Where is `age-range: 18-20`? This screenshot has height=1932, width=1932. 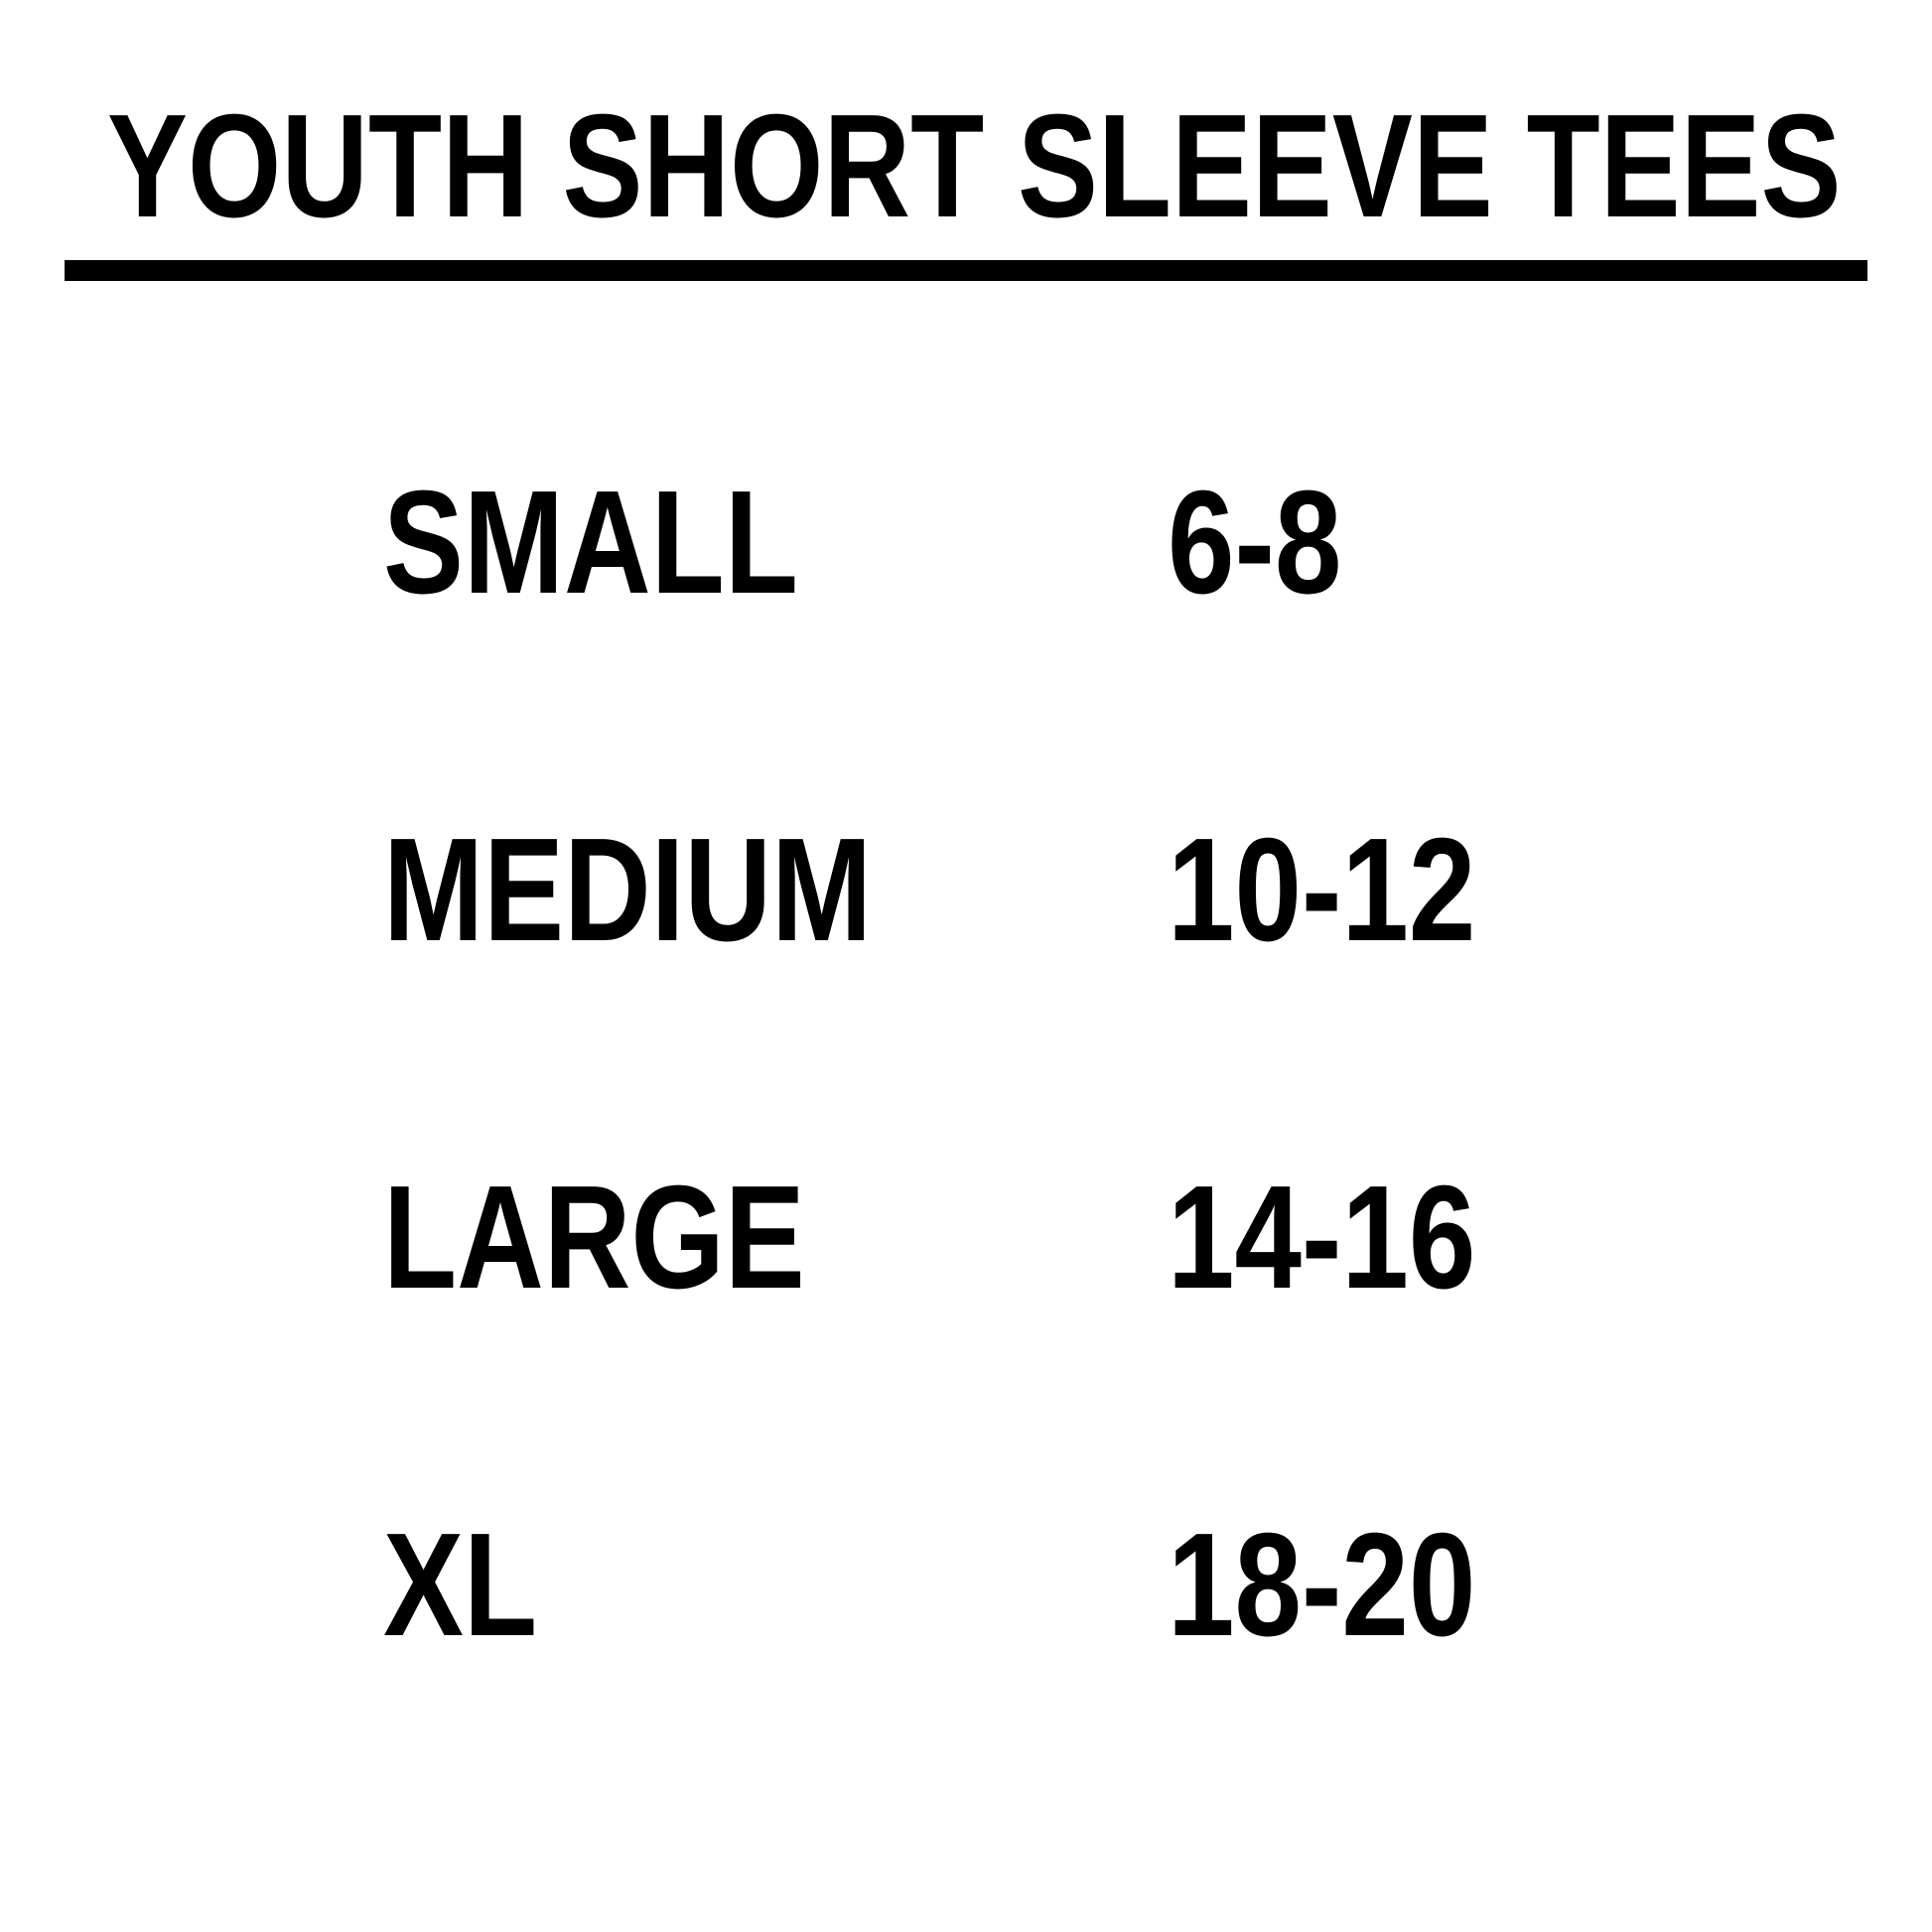 age-range: 18-20 is located at coordinates (1322, 1585).